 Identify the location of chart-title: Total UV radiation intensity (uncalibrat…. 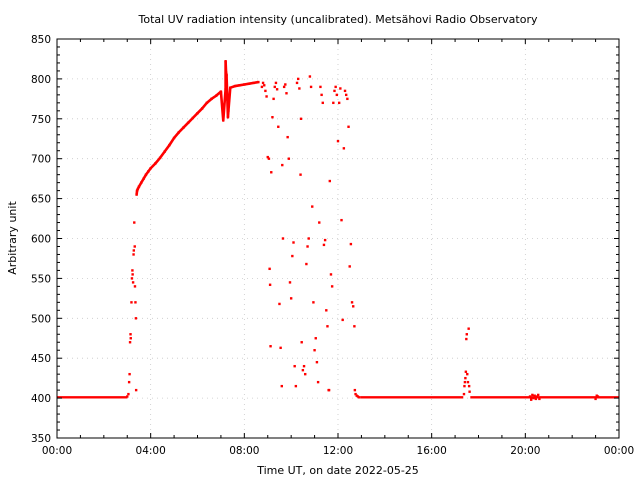
(338, 19).